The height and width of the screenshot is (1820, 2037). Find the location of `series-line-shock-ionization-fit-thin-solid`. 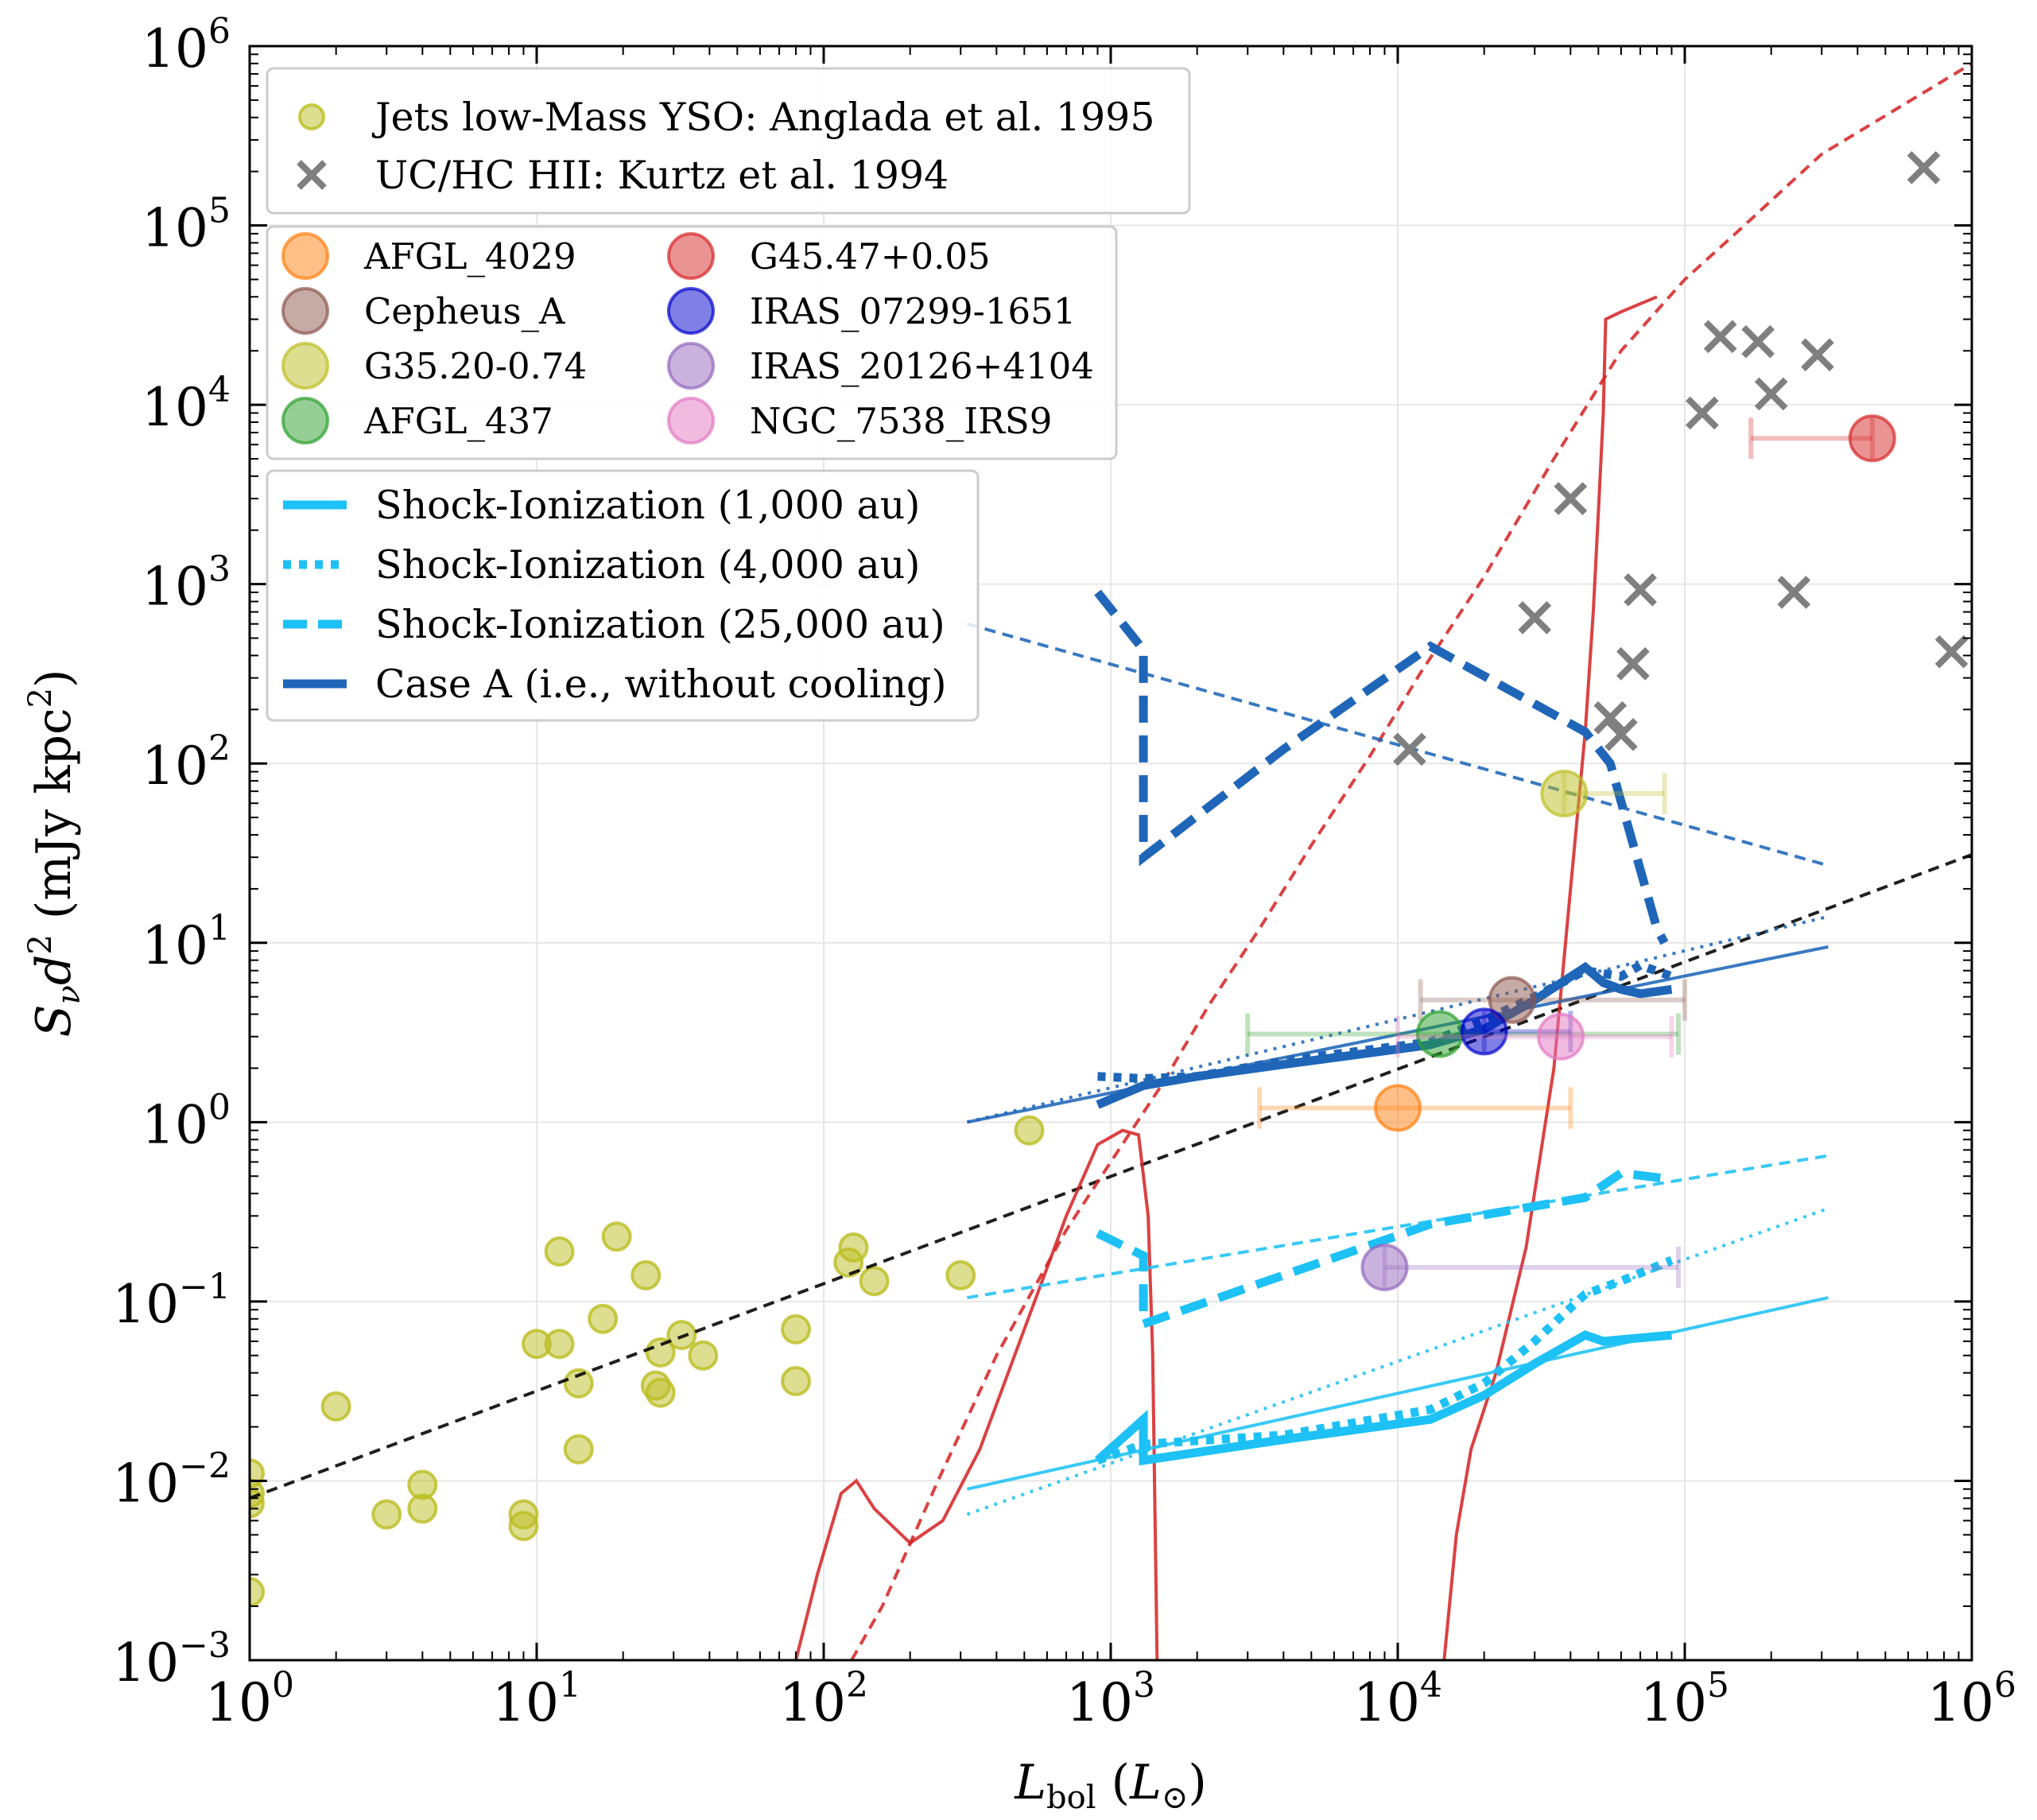

series-line-shock-ionization-fit-thin-solid is located at coordinates (1397, 1393).